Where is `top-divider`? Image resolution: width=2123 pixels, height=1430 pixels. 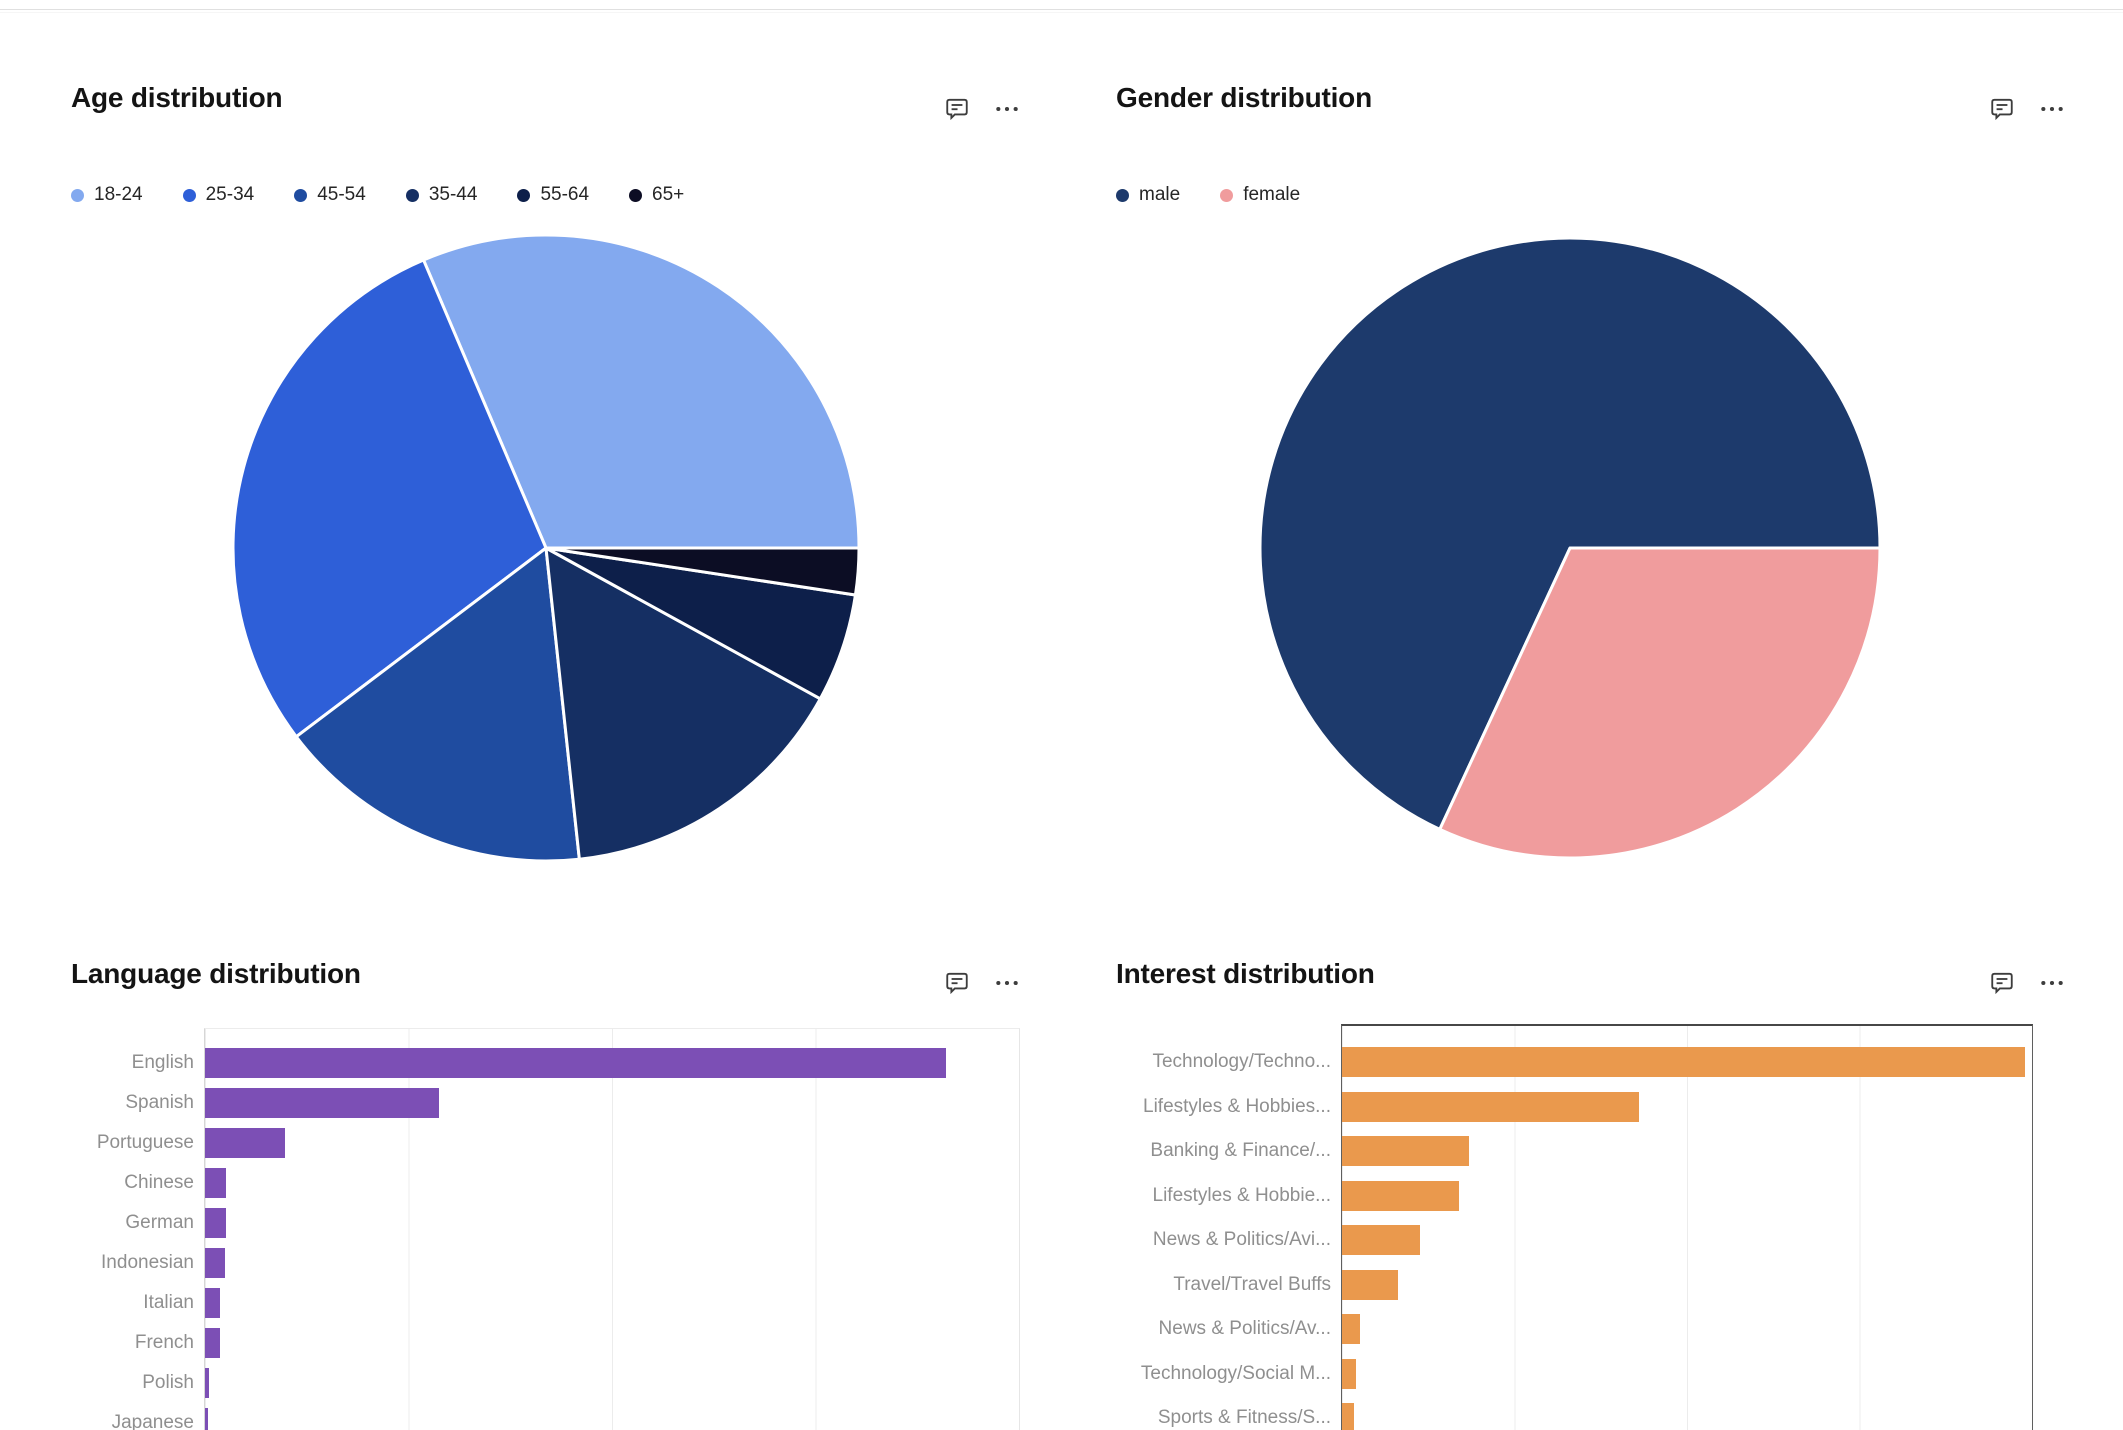
top-divider is located at coordinates (1061, 9).